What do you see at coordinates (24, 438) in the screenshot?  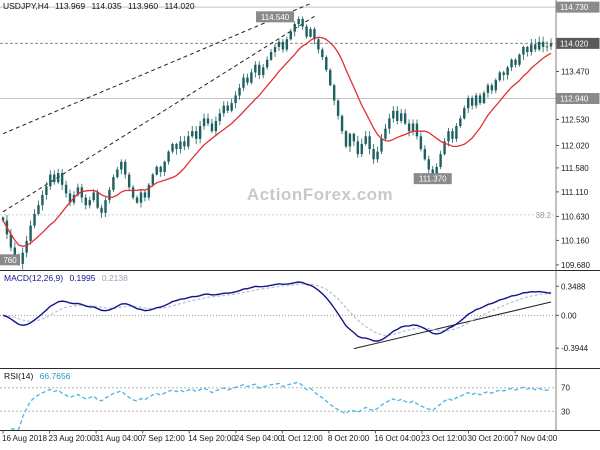 I see `time-tick-label: 16 Aug 2018` at bounding box center [24, 438].